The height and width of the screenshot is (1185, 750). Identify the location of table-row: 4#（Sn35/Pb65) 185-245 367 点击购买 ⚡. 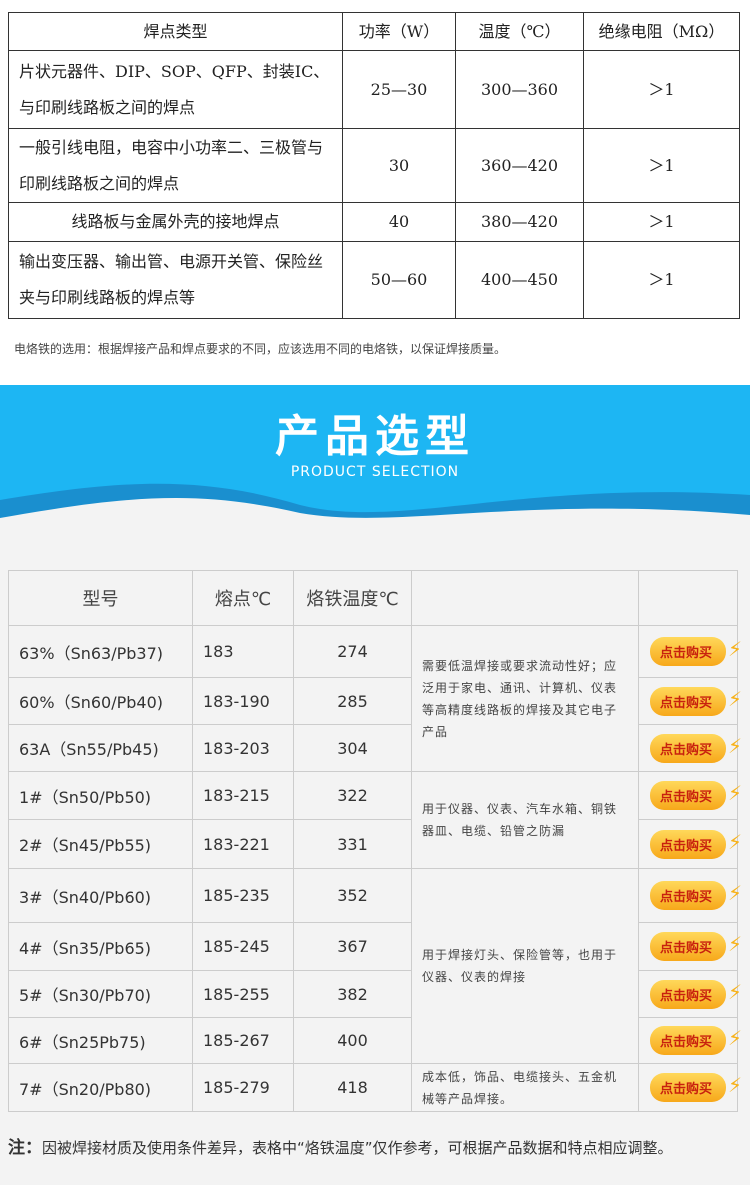
(375, 946).